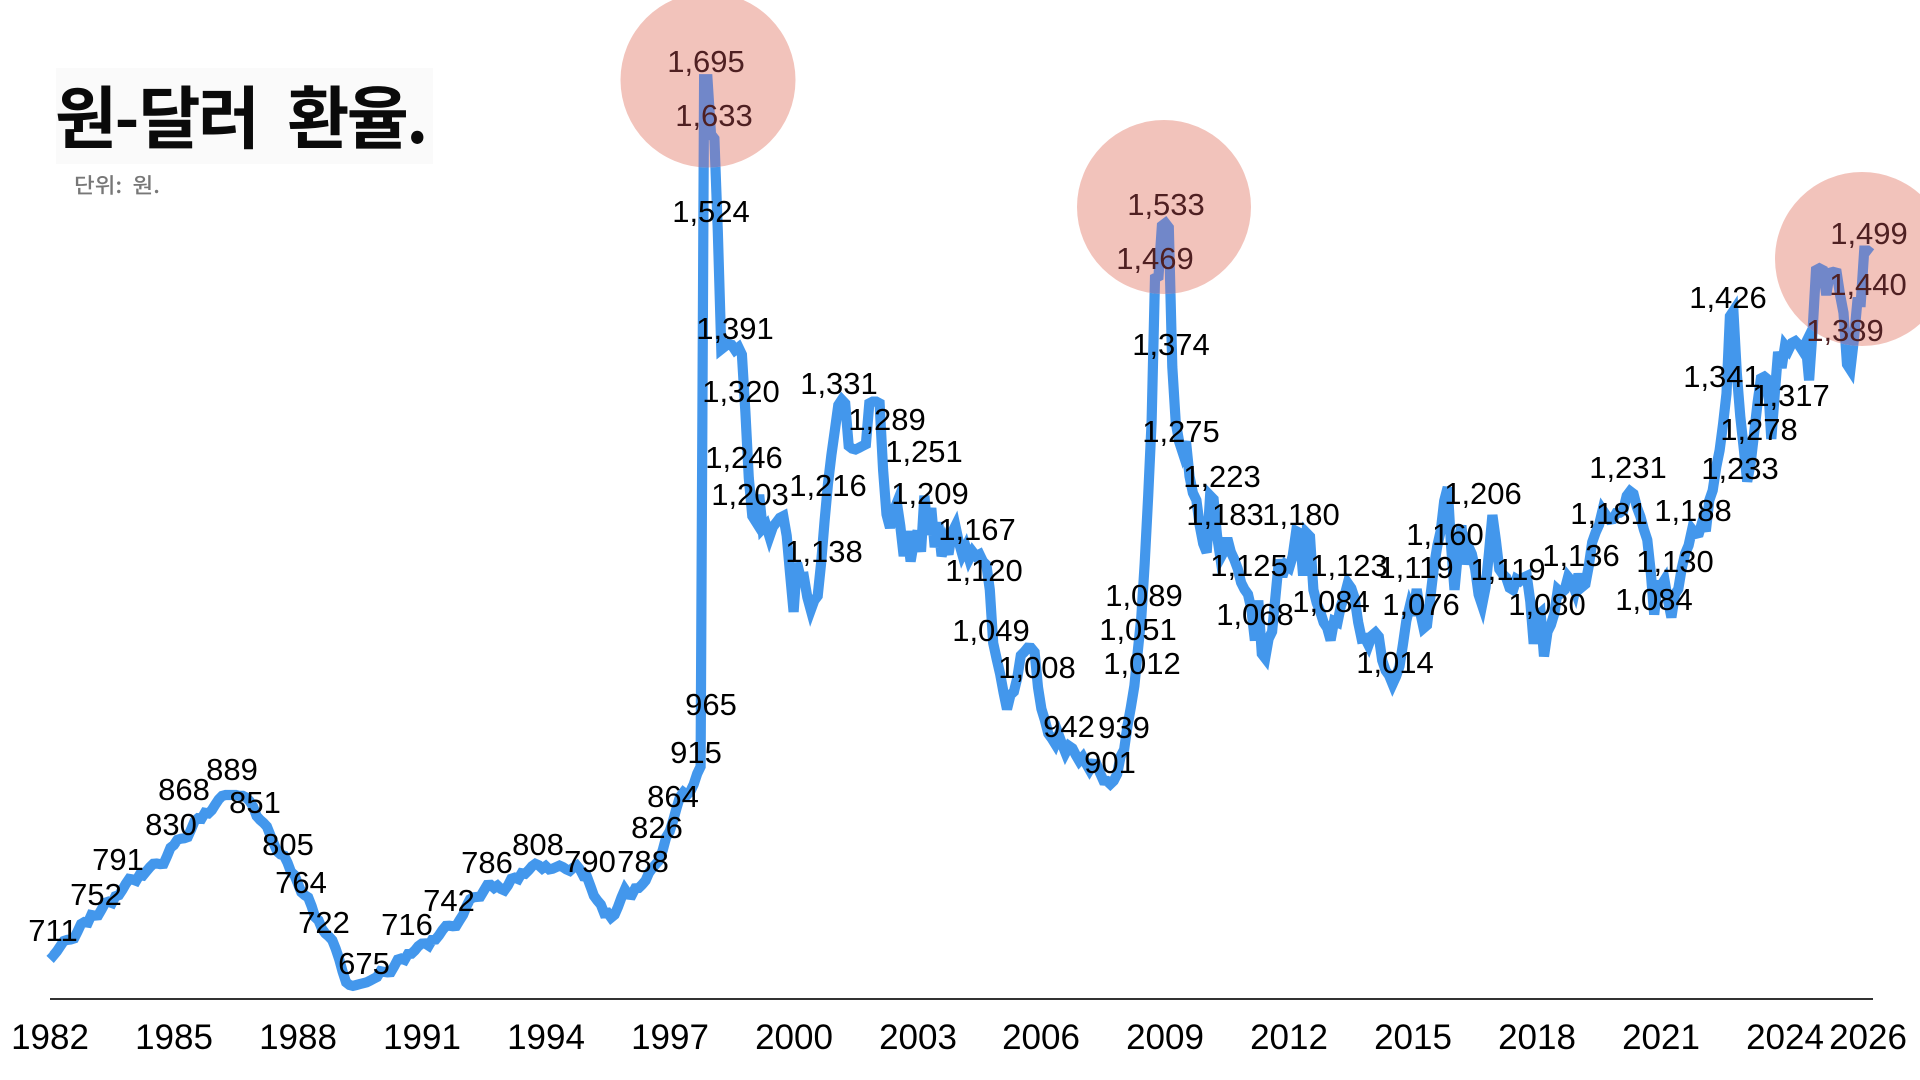  What do you see at coordinates (991, 630) in the screenshot?
I see `svg-text: 1,049` at bounding box center [991, 630].